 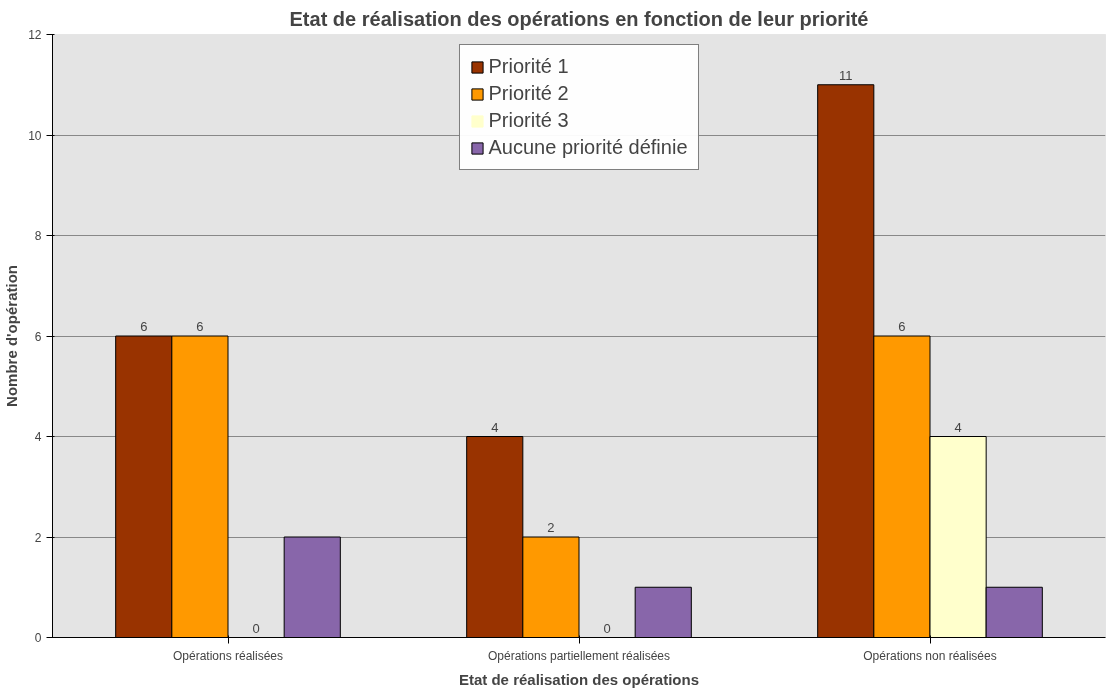 What do you see at coordinates (38, 437) in the screenshot?
I see `y-tick-label: 4` at bounding box center [38, 437].